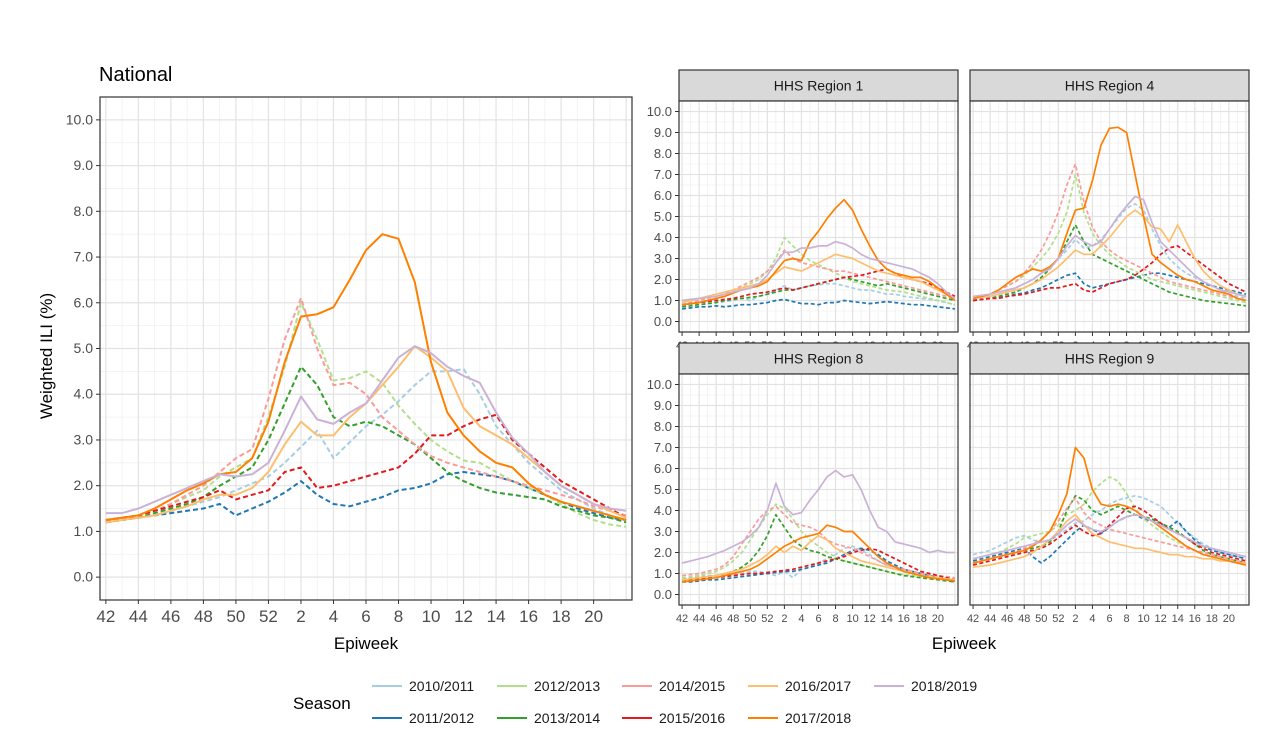  I want to click on legend-item-2012-2013: 2012/2013, so click(548, 686).